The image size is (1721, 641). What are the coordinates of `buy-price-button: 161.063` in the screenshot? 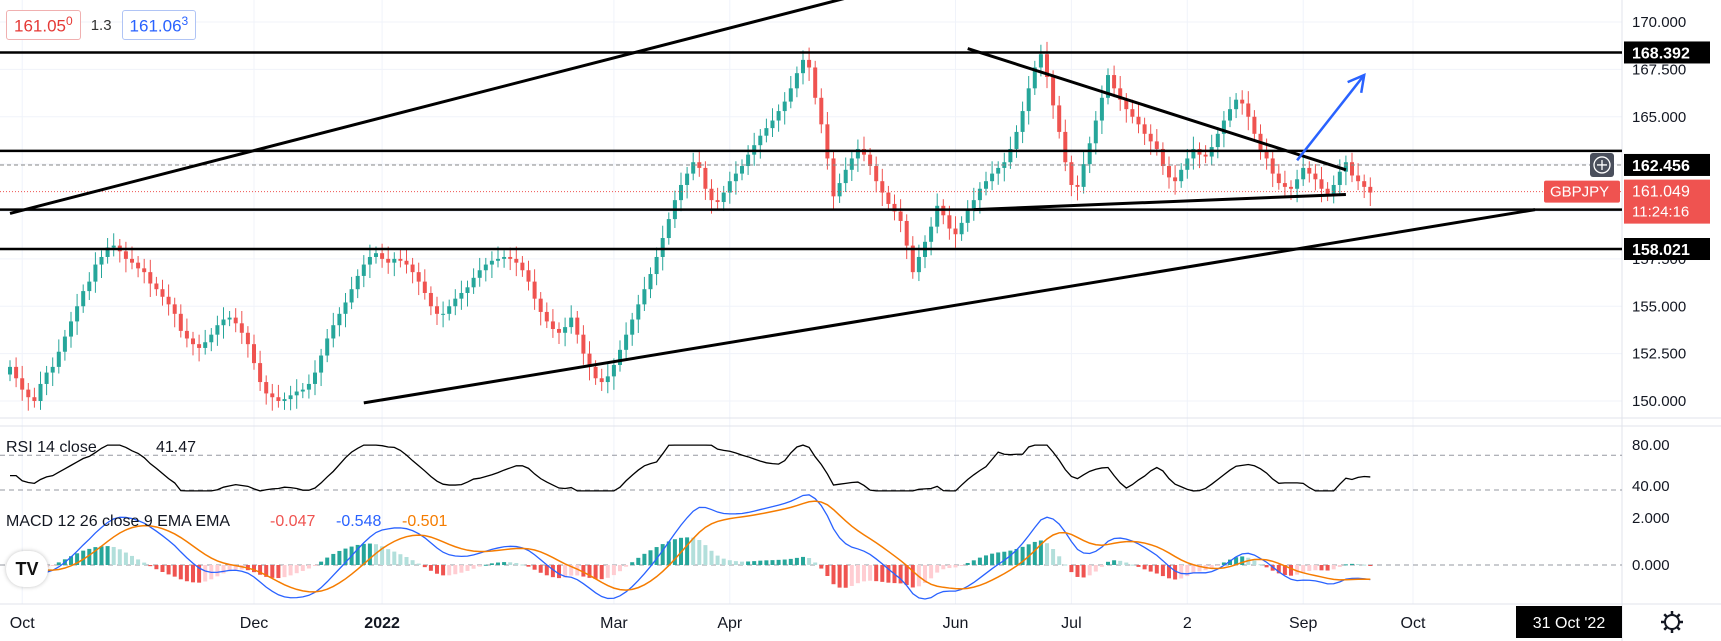 It's located at (159, 25).